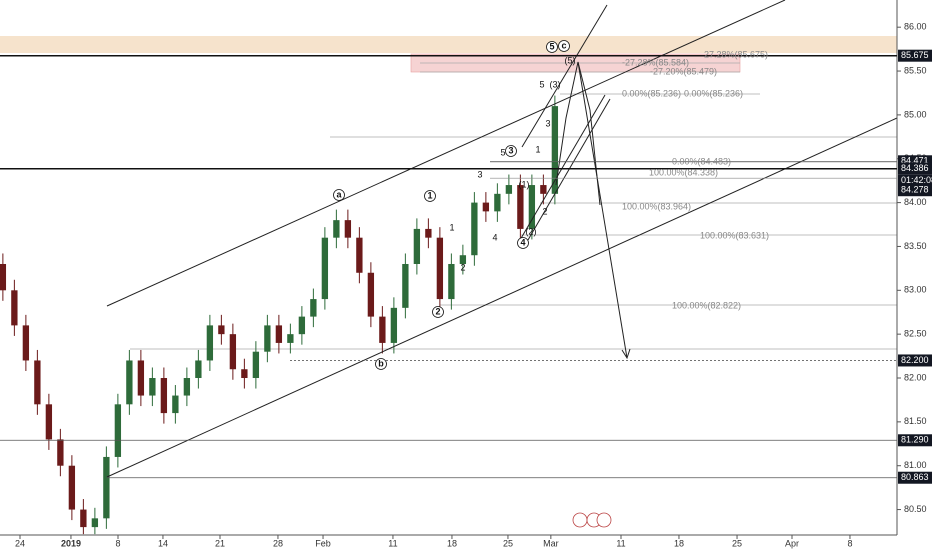 This screenshot has width=932, height=550. Describe the element at coordinates (555, 84) in the screenshot. I see `wave-label: (3)` at that location.